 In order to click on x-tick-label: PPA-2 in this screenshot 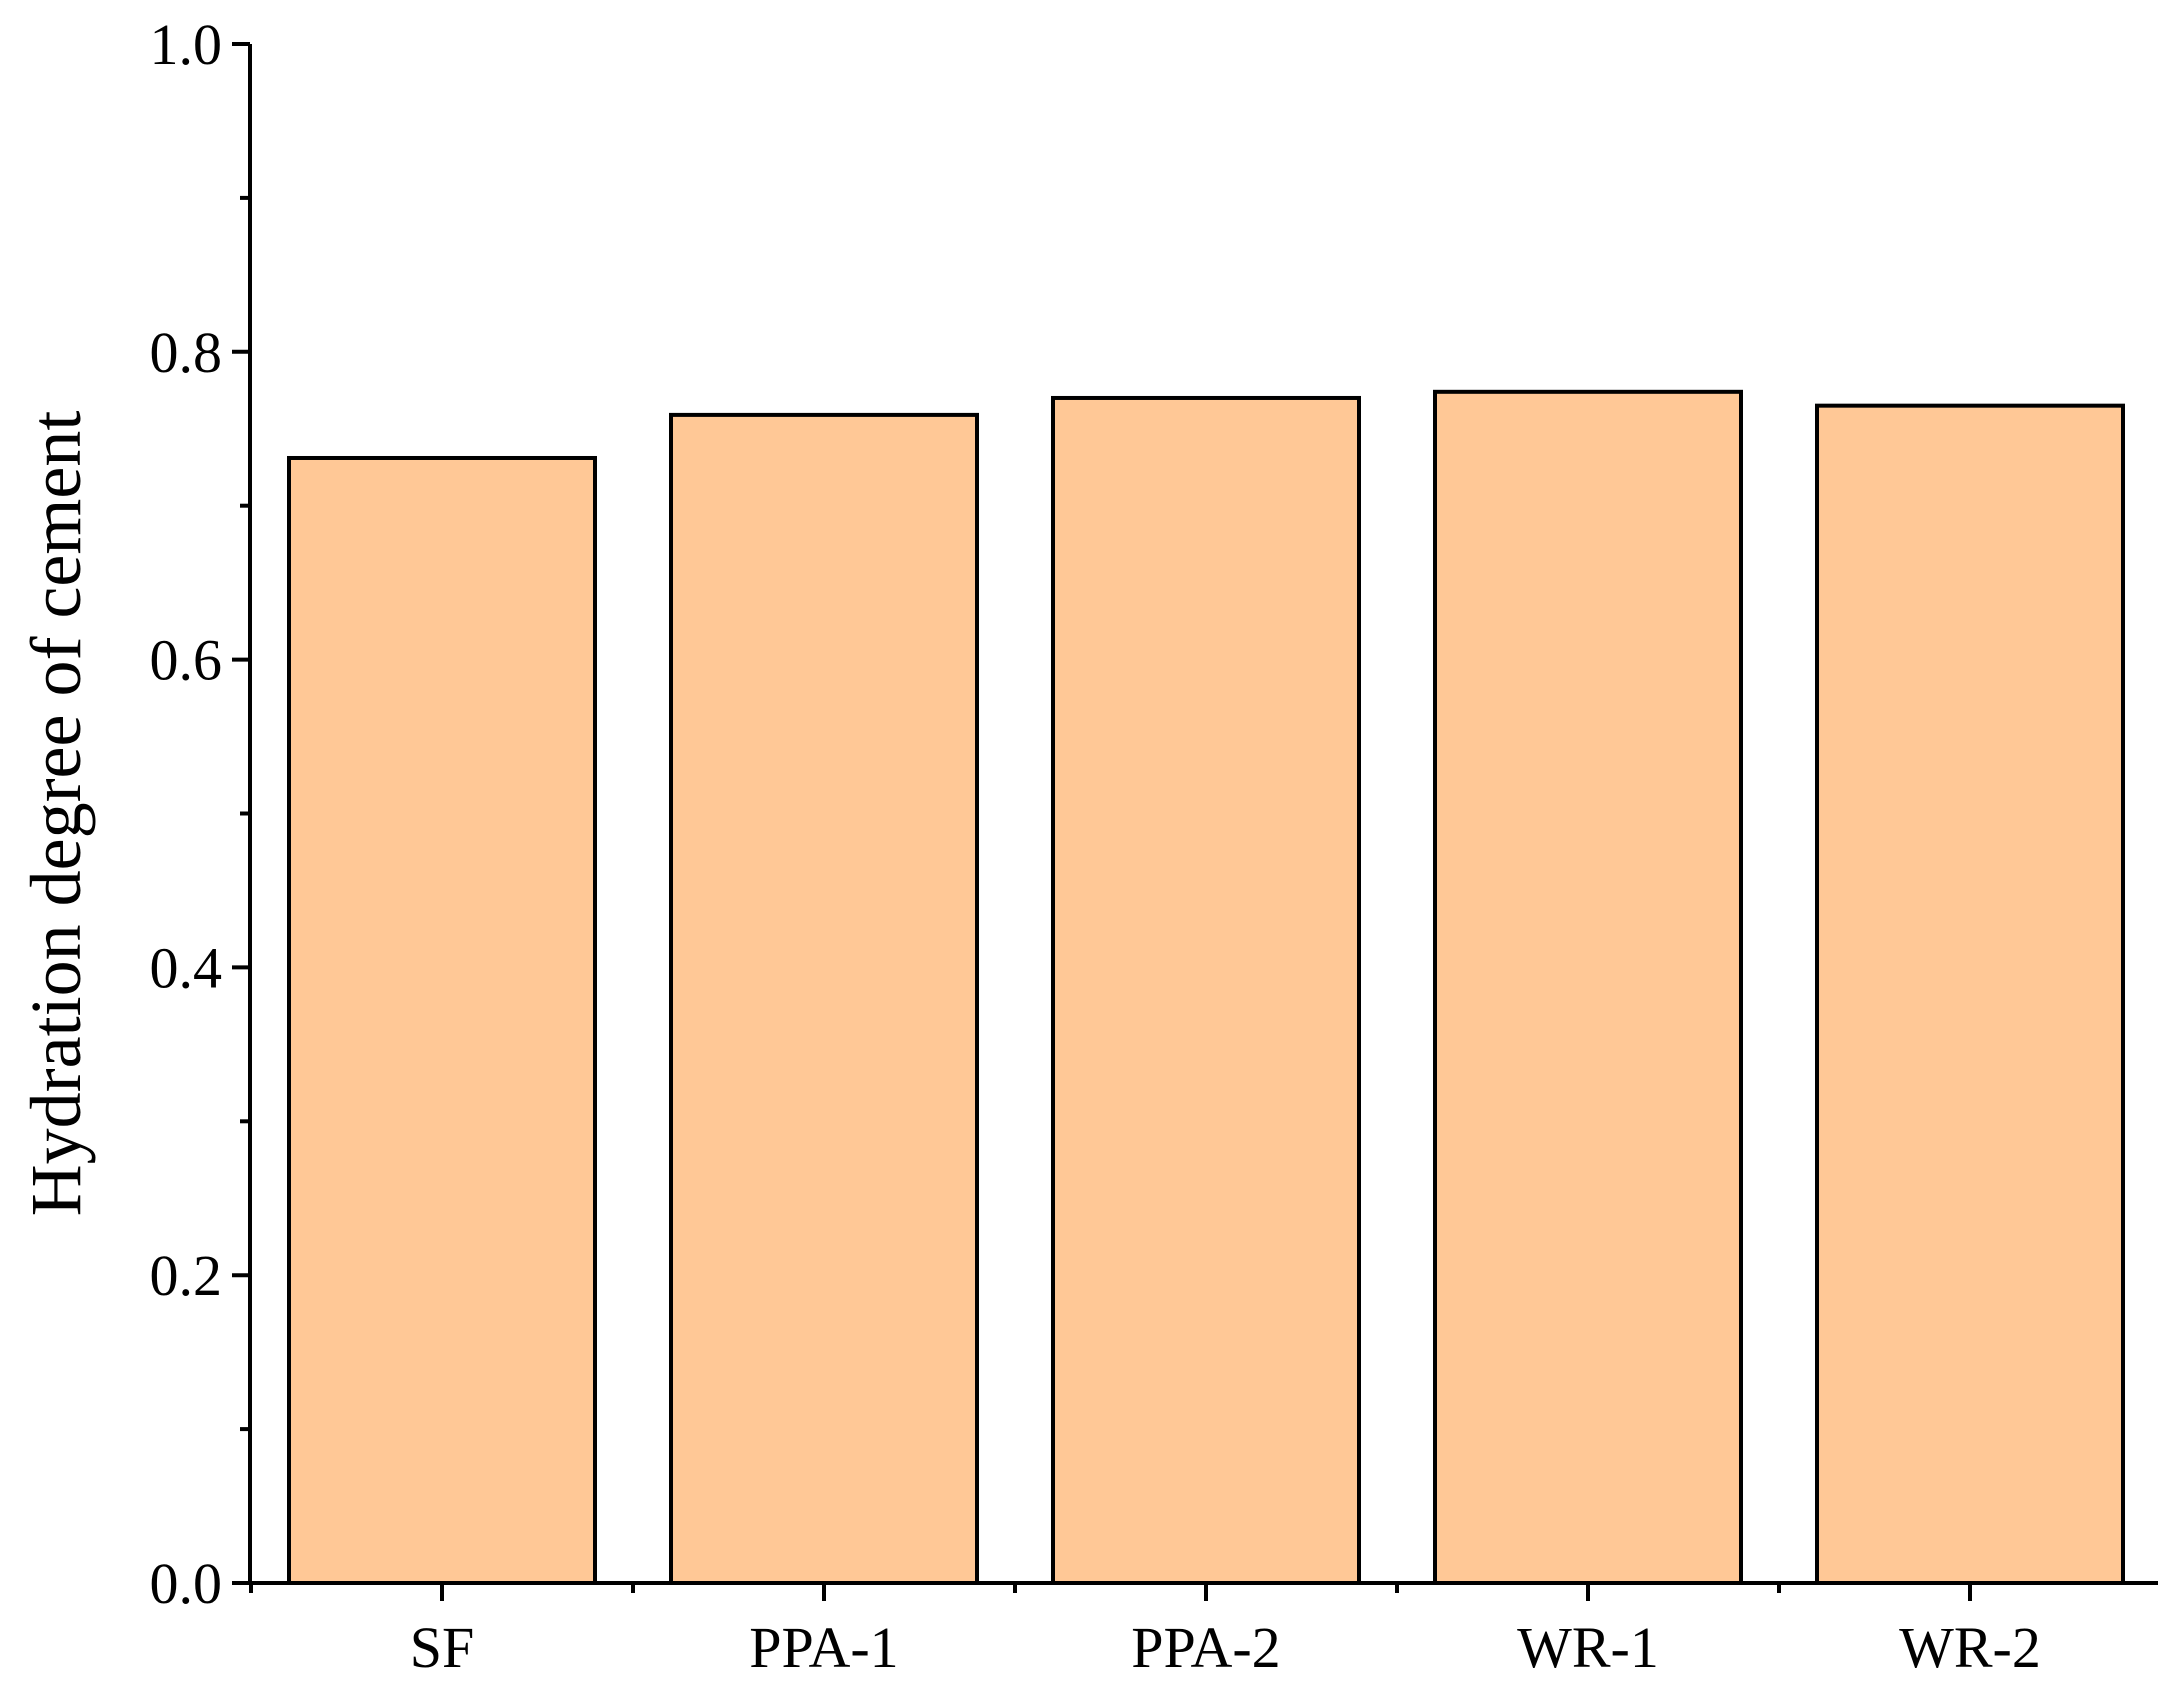, I will do `click(1205, 1647)`.